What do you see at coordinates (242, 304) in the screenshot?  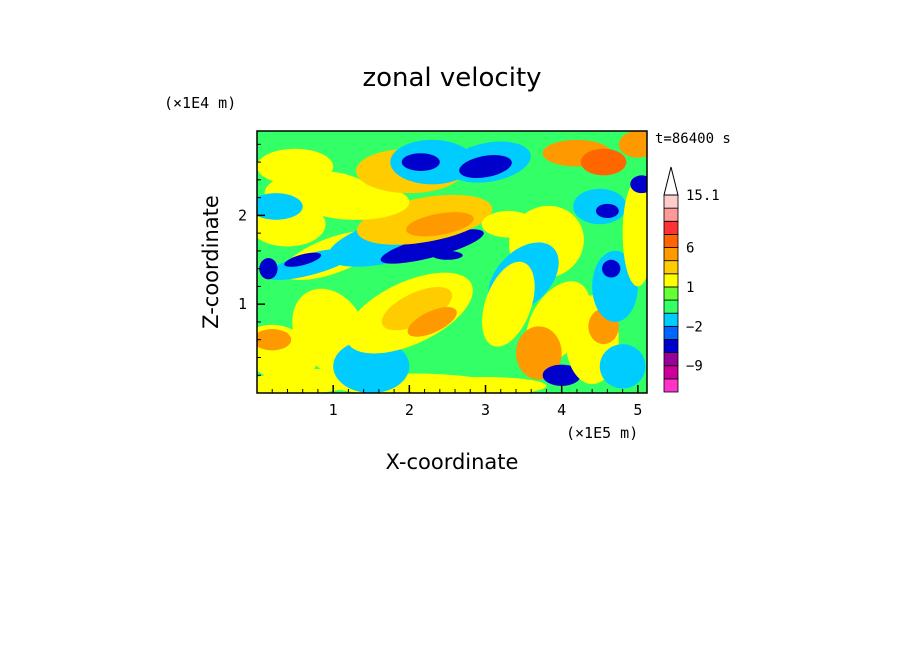 I see `y-tick-label: 1` at bounding box center [242, 304].